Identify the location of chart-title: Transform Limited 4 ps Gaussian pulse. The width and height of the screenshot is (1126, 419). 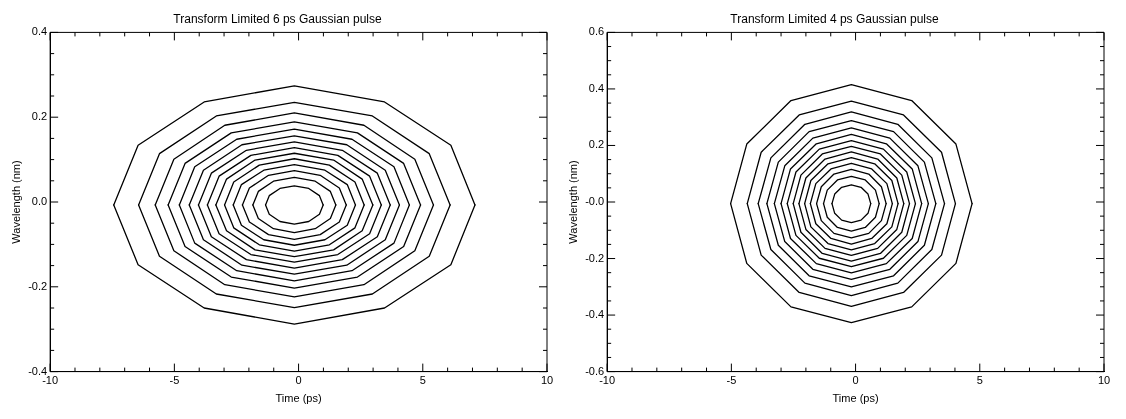
(834, 18).